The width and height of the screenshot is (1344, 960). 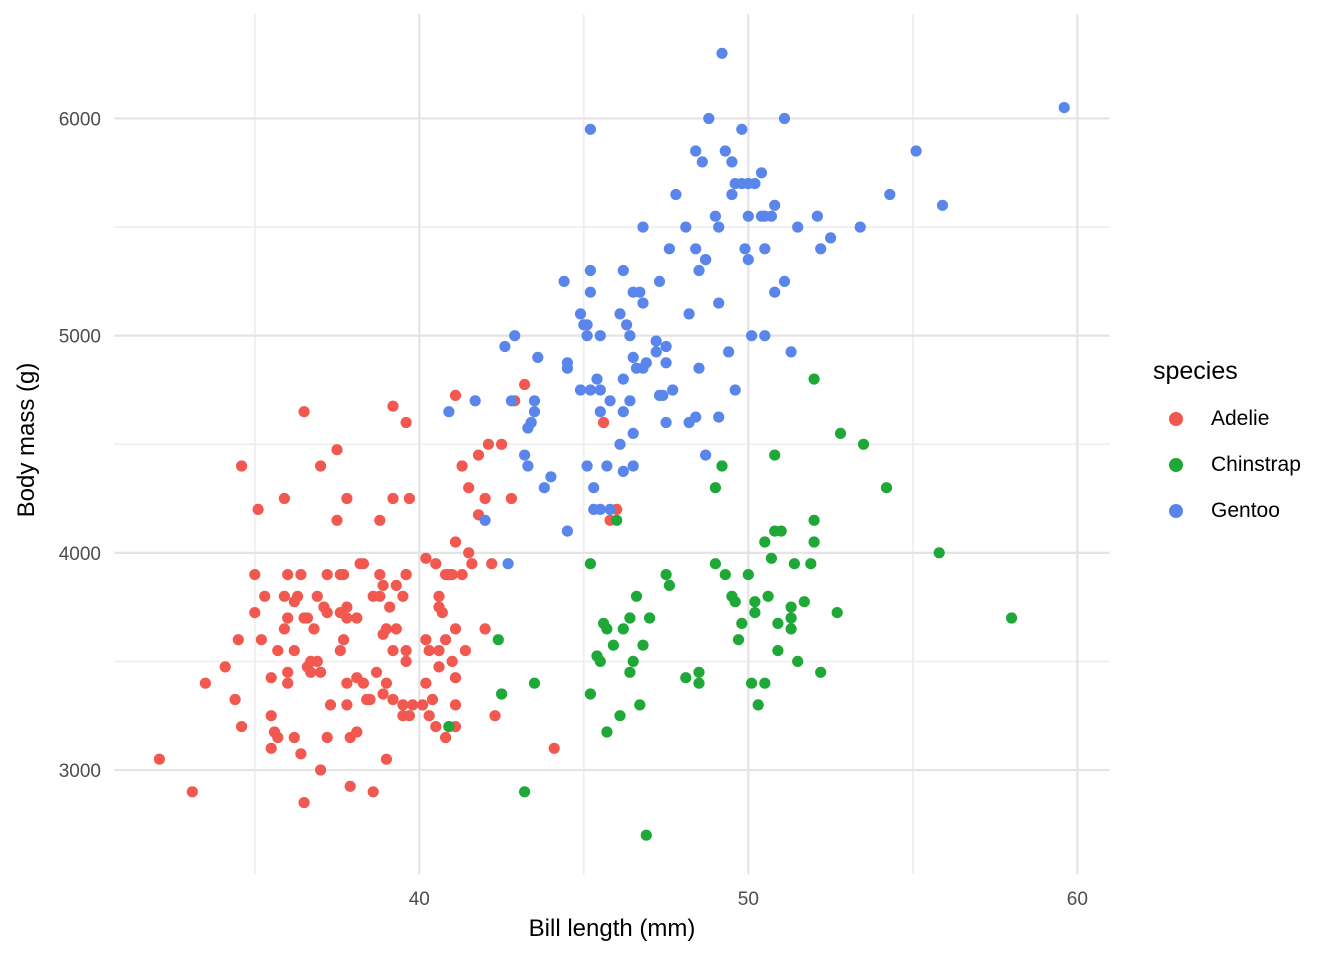 I want to click on y-axis-title: Body mass (g), so click(x=26, y=440).